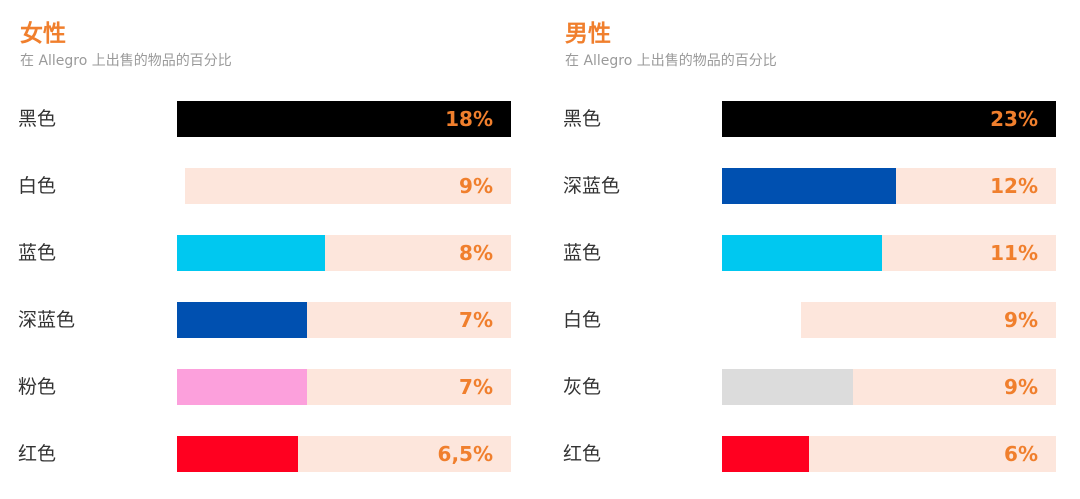  Describe the element at coordinates (1014, 253) in the screenshot. I see `data-label: 11%` at that location.